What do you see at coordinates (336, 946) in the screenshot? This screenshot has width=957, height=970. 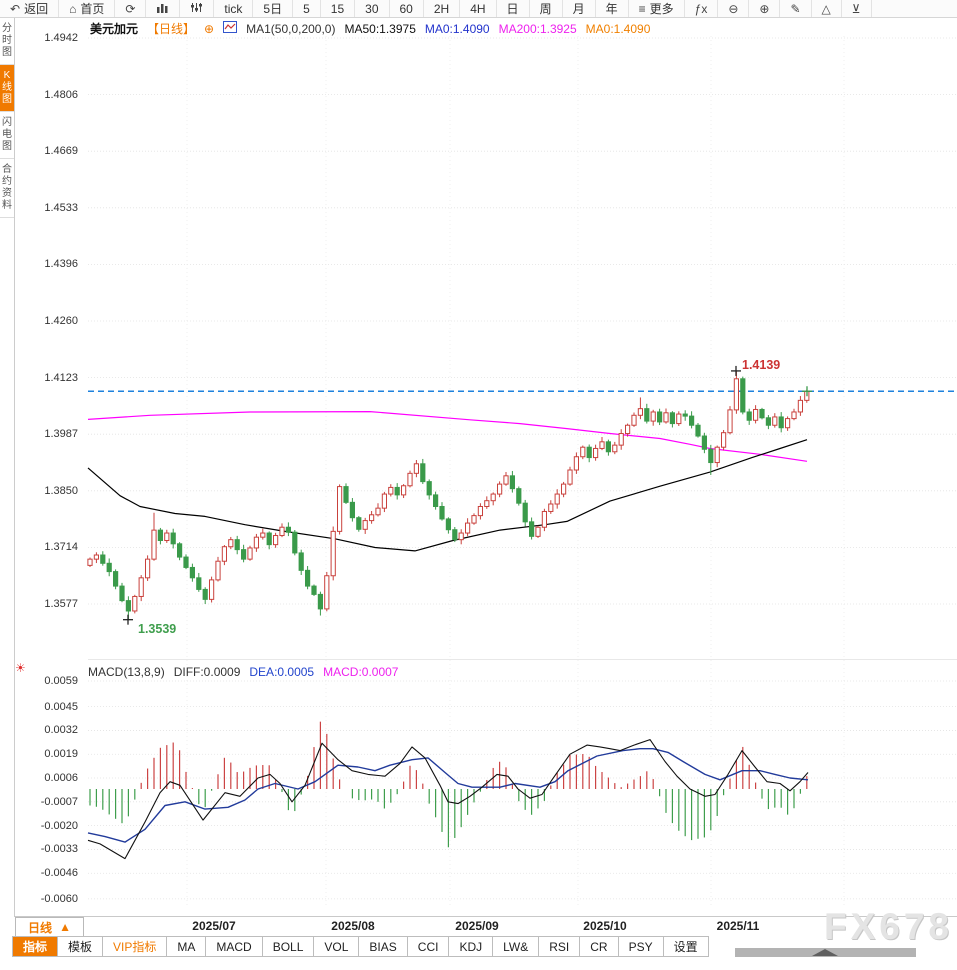 I see `tab-vol: VOL` at bounding box center [336, 946].